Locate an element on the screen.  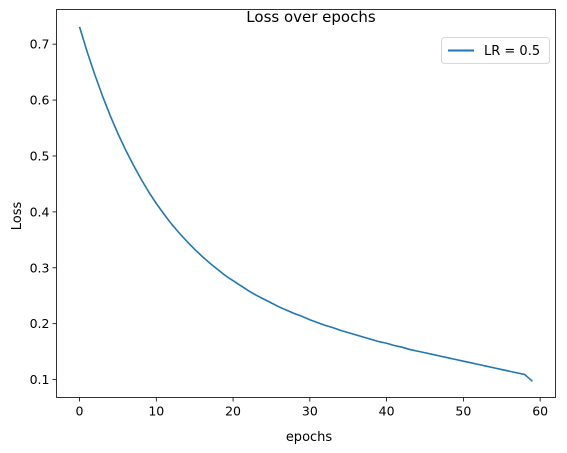
x-axis: 0 10 20 30 40 50 60 is located at coordinates (312, 408).